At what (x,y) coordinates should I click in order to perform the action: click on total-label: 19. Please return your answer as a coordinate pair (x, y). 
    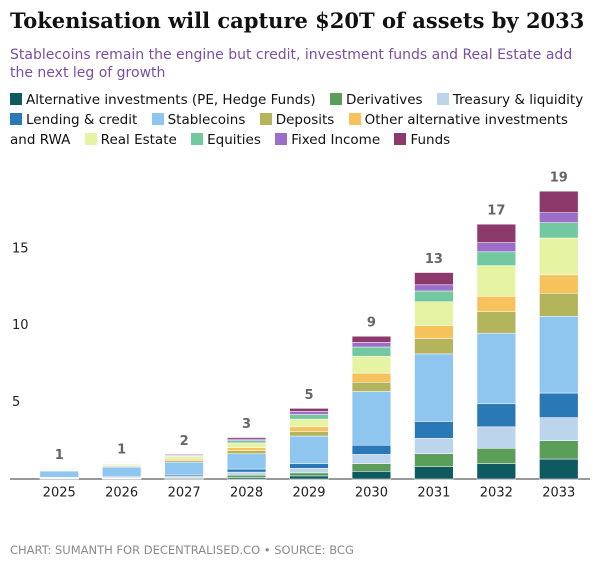
    Looking at the image, I should click on (559, 178).